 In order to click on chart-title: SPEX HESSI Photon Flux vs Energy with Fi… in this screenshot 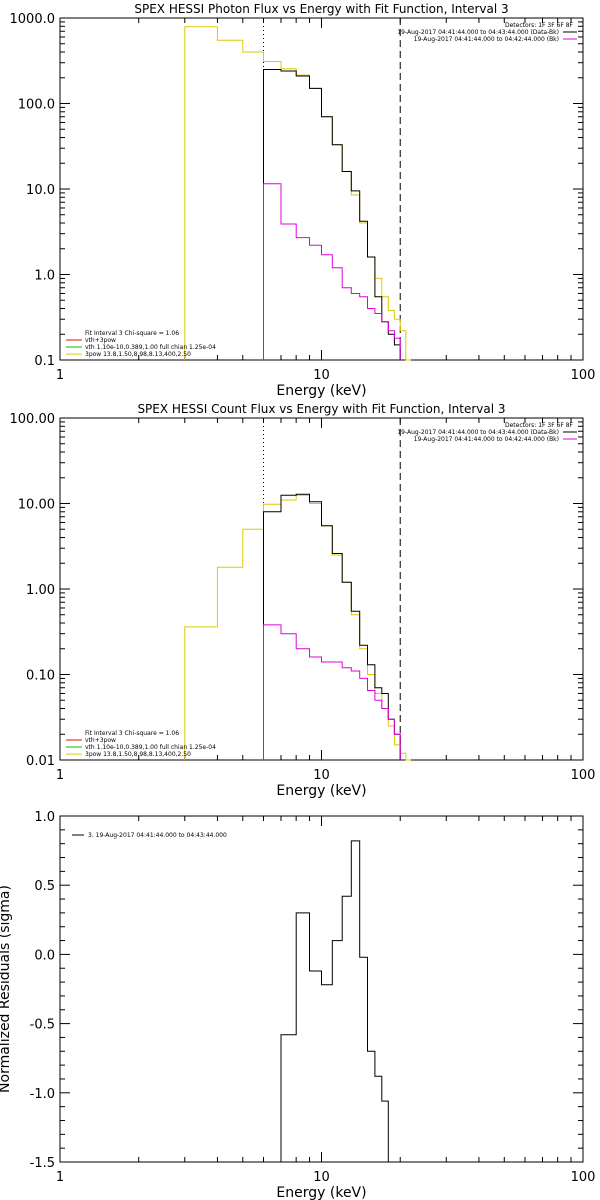, I will do `click(321, 9)`.